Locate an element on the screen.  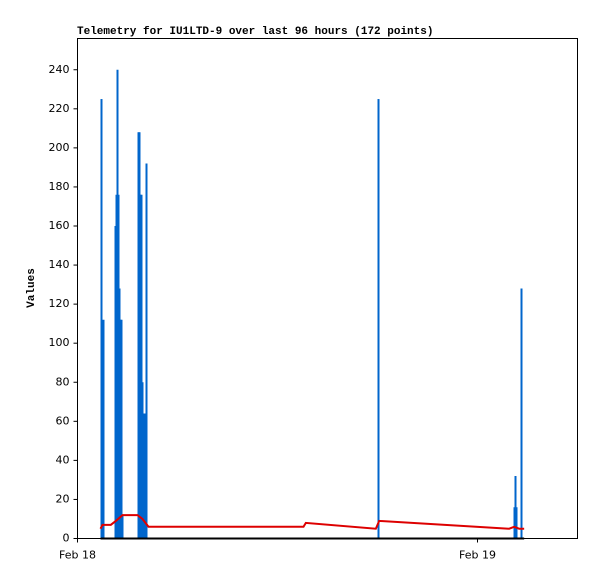
y-tick-label: 60 is located at coordinates (63, 420).